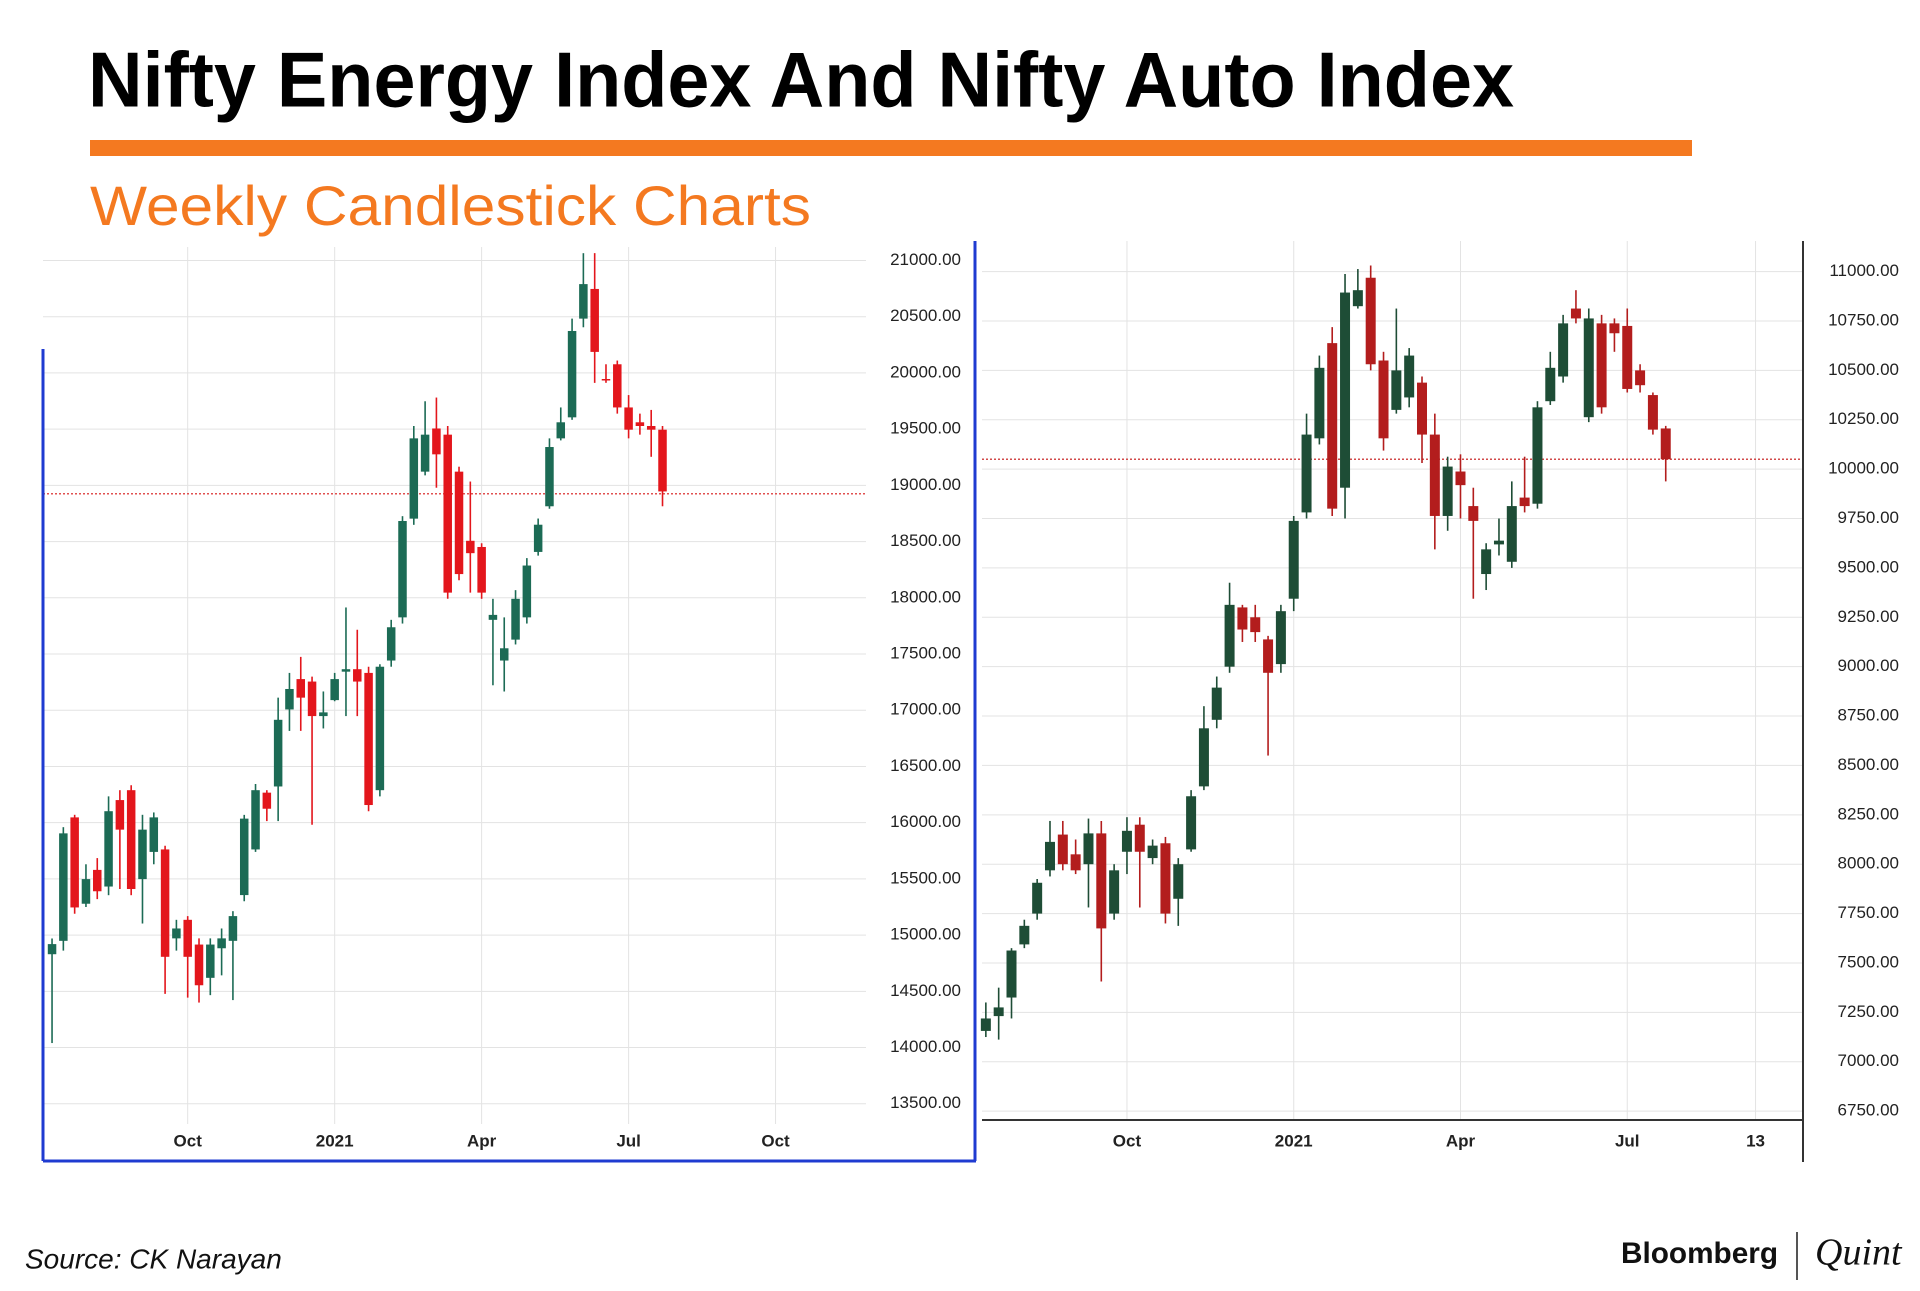  I want to click on x-tick-label: 2021, so click(335, 1140).